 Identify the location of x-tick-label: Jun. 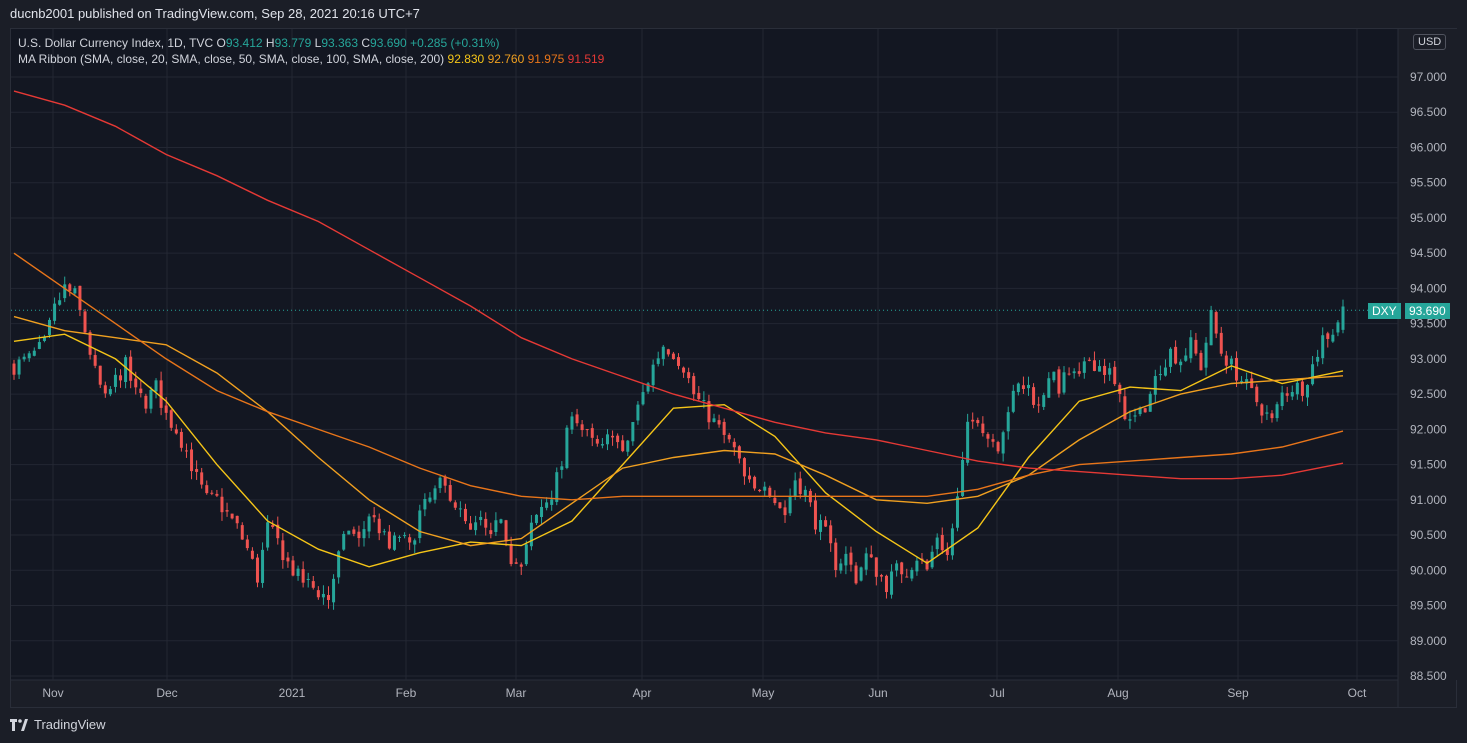
(877, 693).